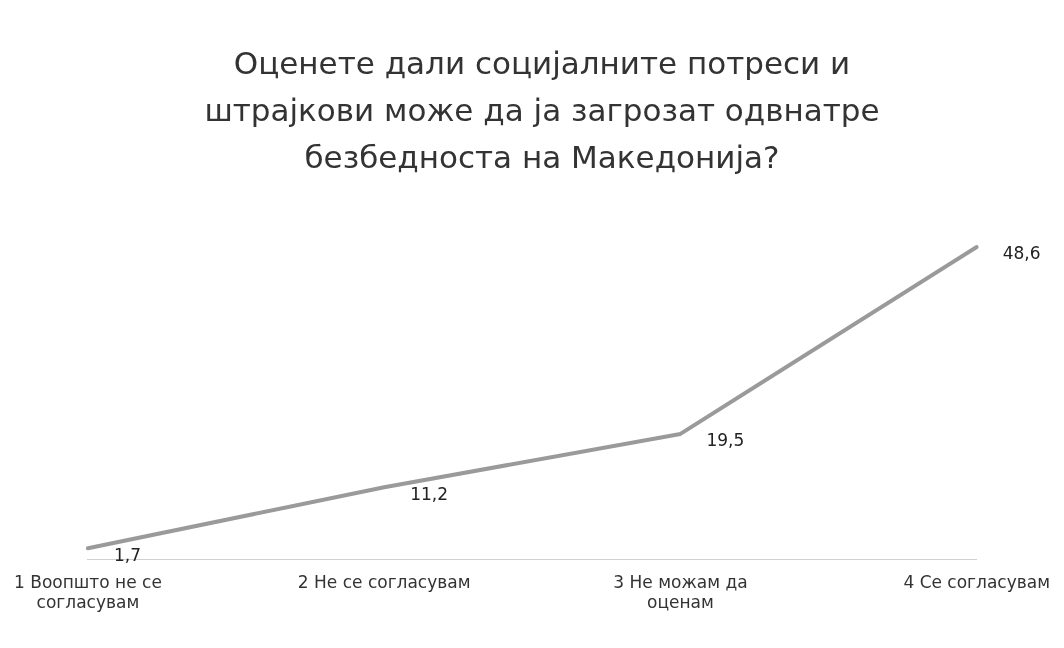 The image size is (1064, 648). I want to click on x-tick-label: 1 Воопшто не се согласувам, so click(87, 592).